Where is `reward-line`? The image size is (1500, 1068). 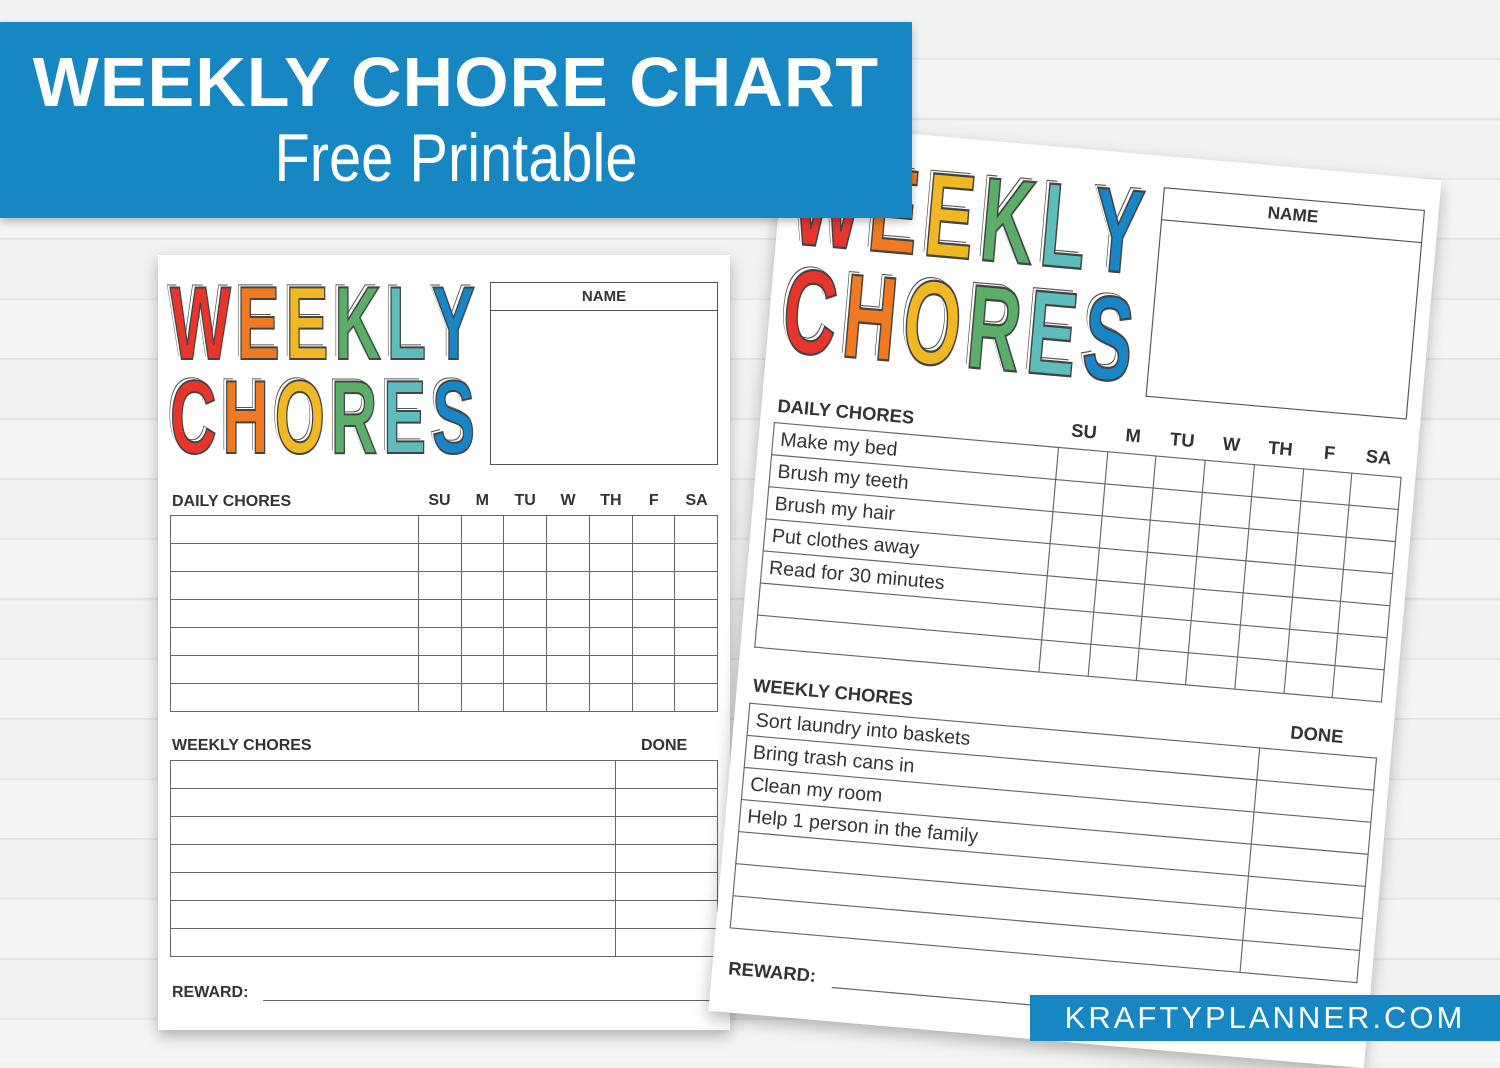
reward-line is located at coordinates (490, 1000).